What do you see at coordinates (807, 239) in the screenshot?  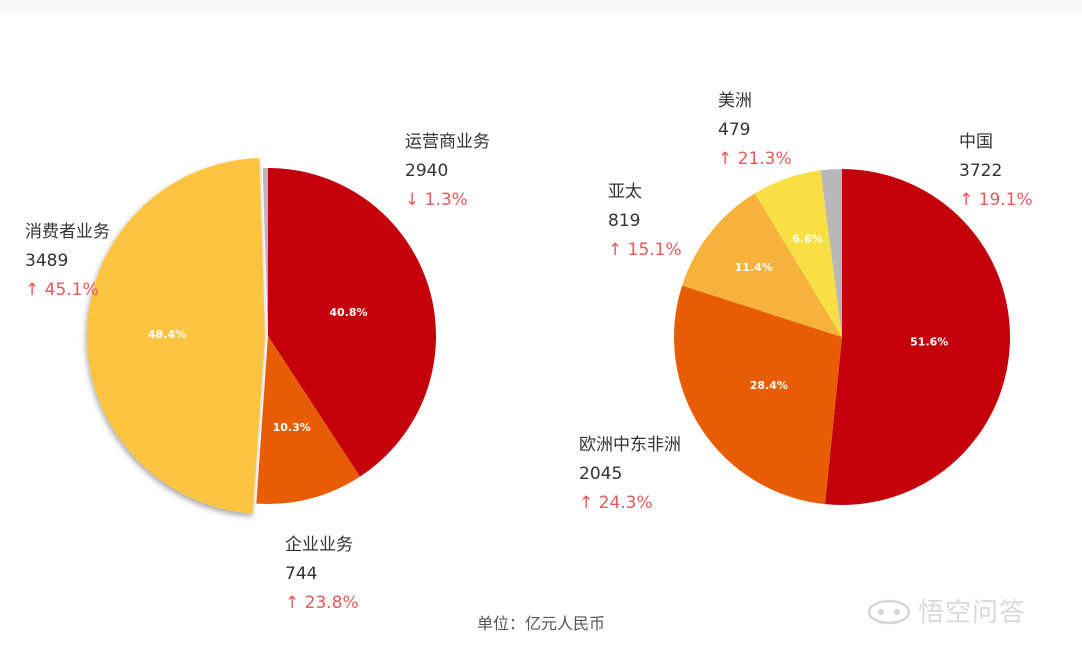 I see `pie-percent-label: 6.6%` at bounding box center [807, 239].